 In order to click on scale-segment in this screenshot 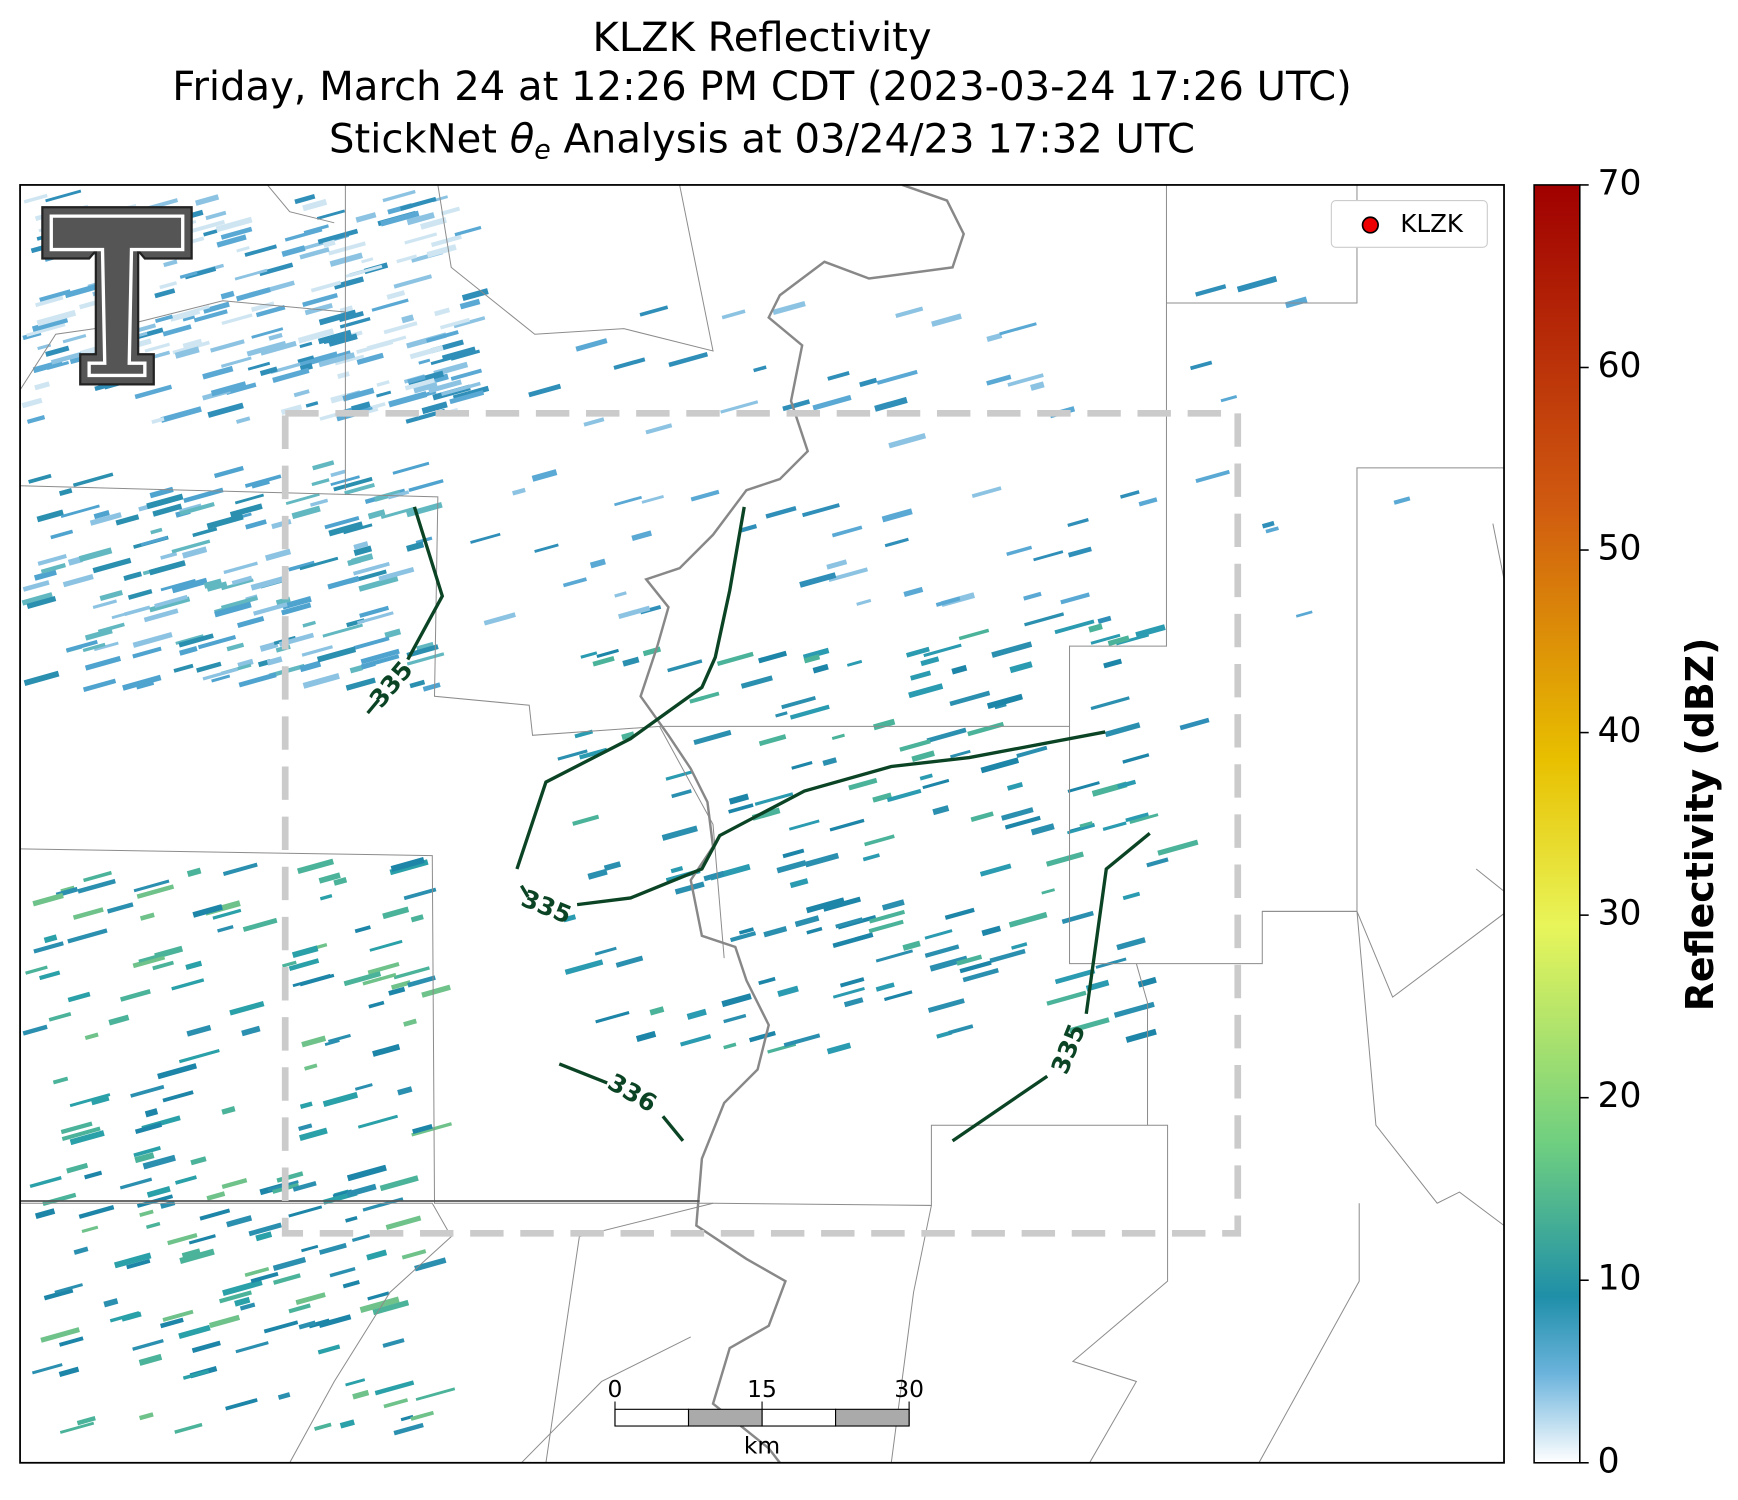, I will do `click(872, 1417)`.